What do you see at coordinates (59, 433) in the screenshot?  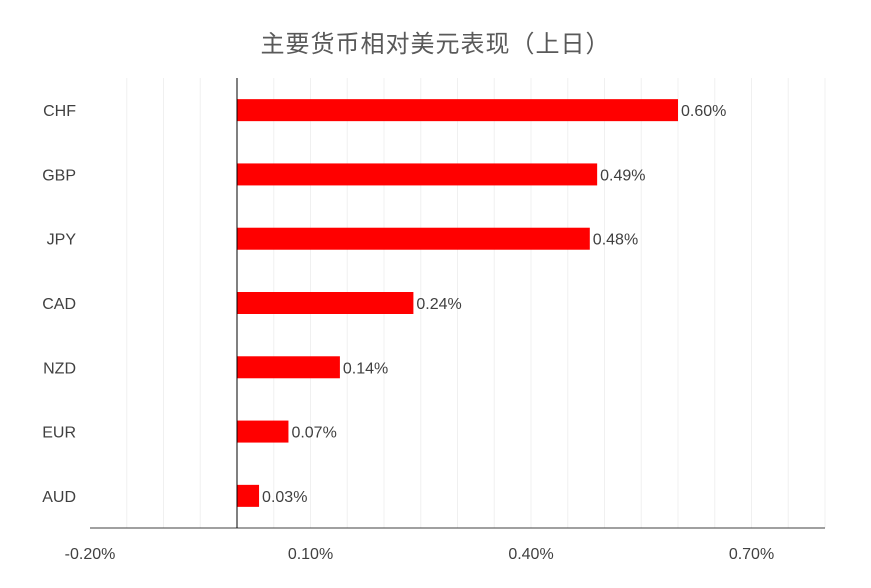 I see `category-label-eur: EUR` at bounding box center [59, 433].